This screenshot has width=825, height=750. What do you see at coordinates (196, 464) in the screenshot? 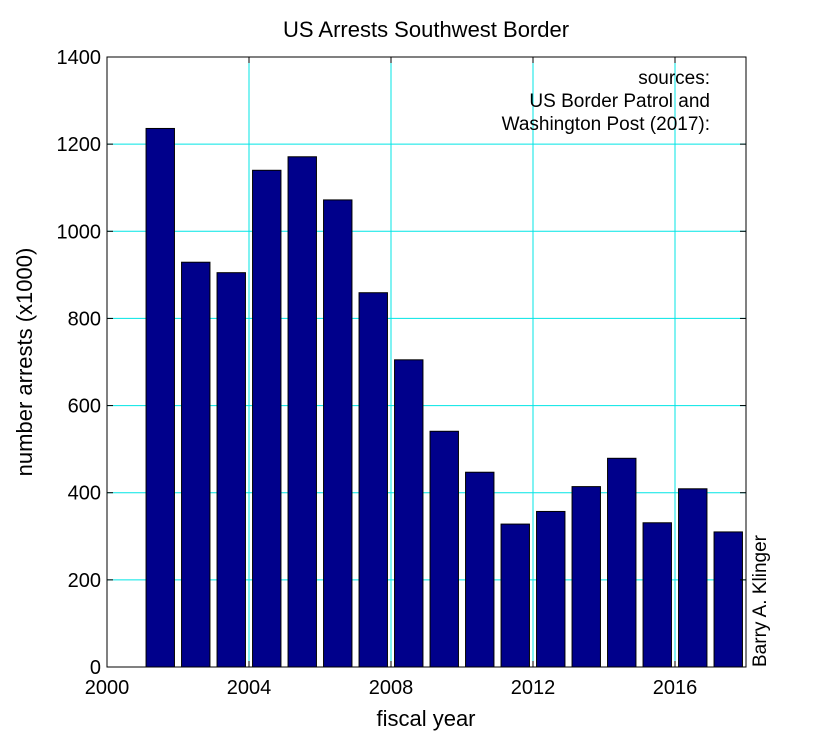
I see `bar-2002` at bounding box center [196, 464].